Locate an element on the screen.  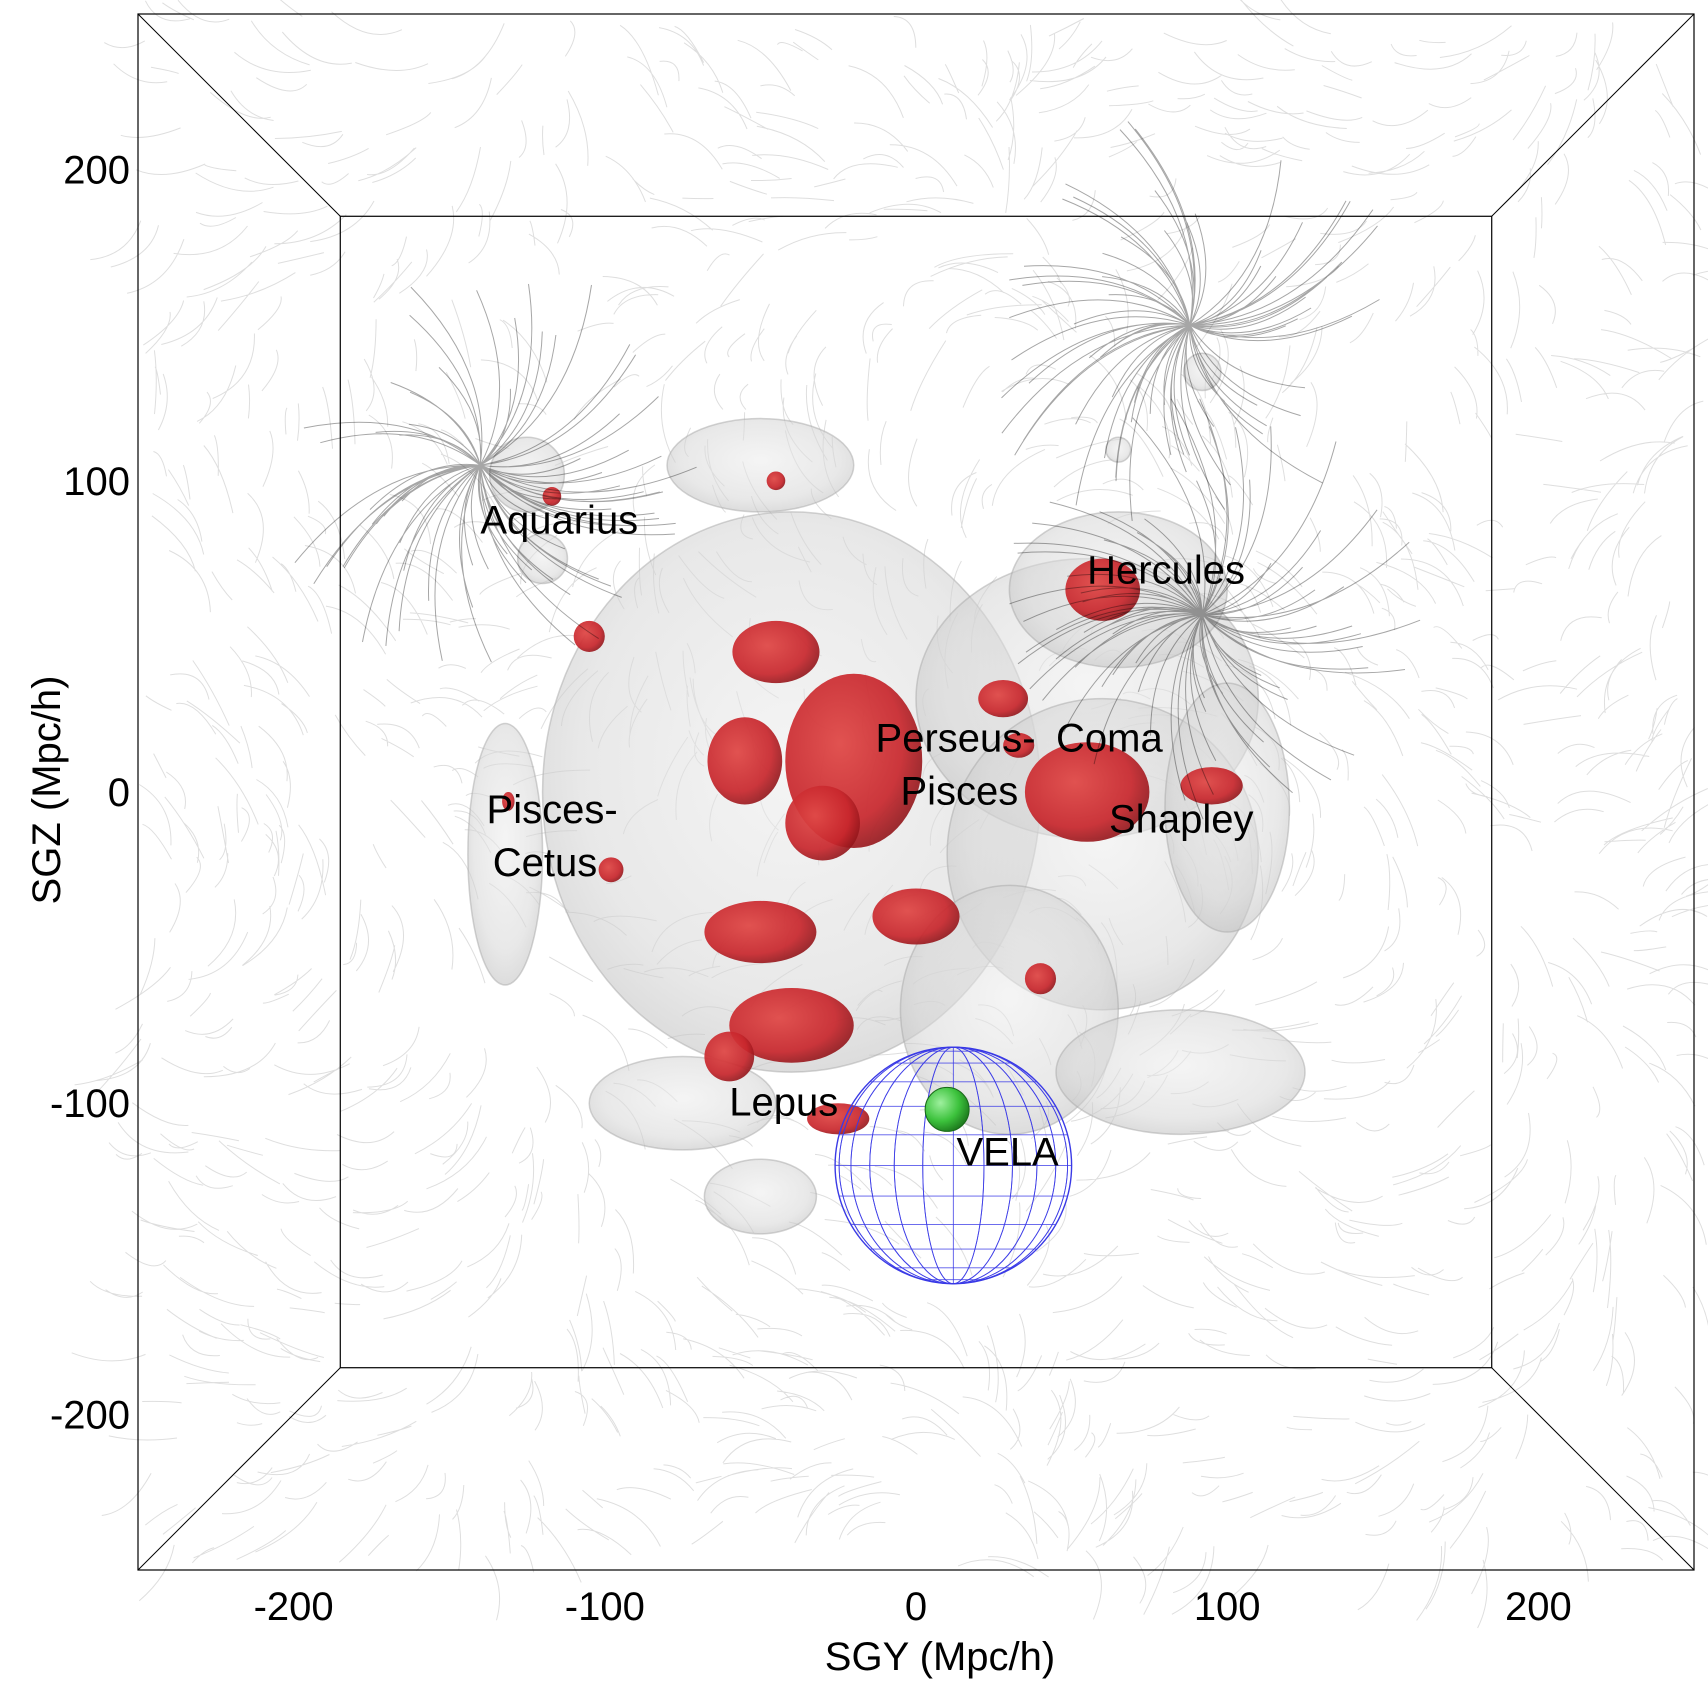
y-tick-label: -100 is located at coordinates (90, 1104).